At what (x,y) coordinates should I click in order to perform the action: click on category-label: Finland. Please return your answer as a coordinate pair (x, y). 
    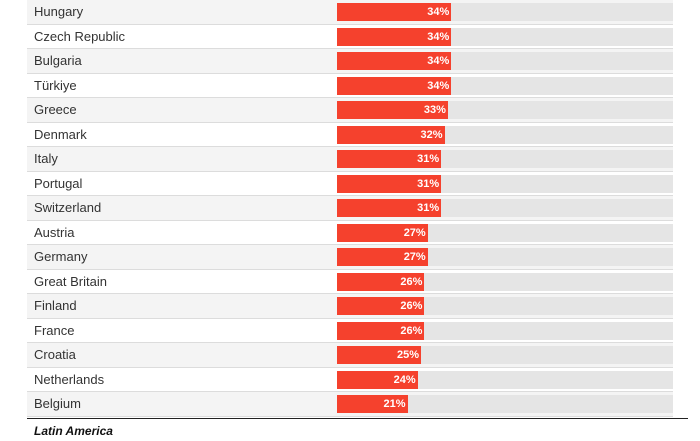
    Looking at the image, I should click on (55, 305).